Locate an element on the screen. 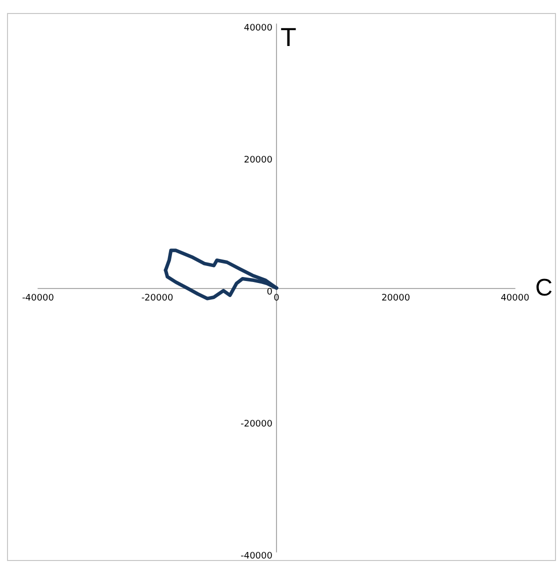  x-tick-label: -40000 is located at coordinates (38, 299).